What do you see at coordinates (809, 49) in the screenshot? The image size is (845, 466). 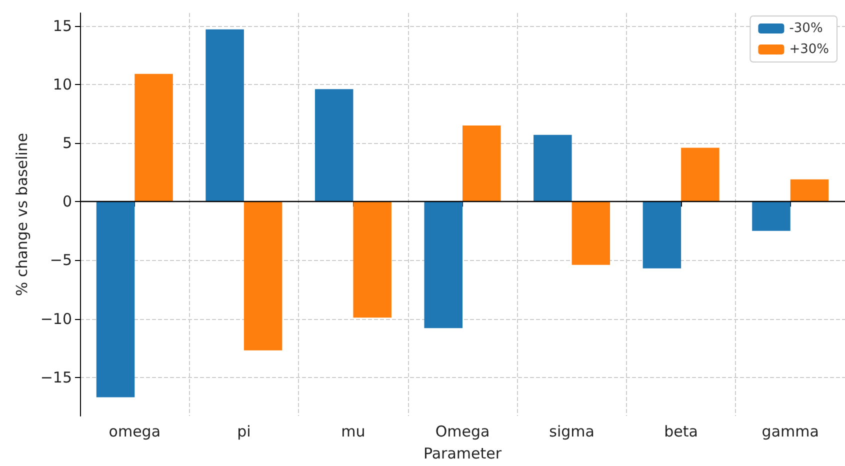 I see `legend-label: +30%` at bounding box center [809, 49].